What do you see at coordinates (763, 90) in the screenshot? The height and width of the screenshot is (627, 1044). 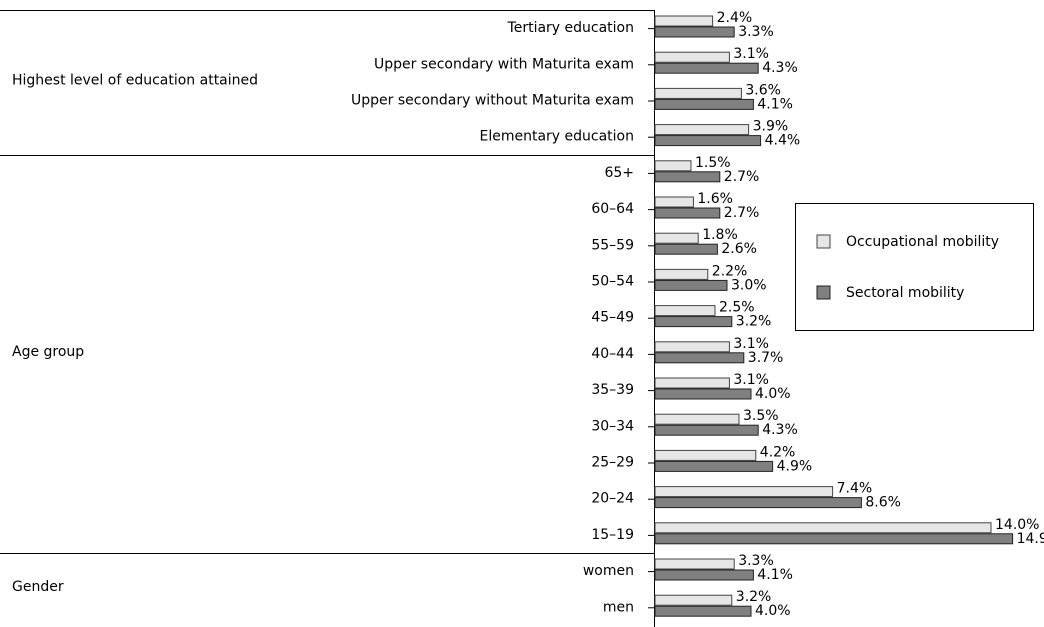 I see `value-label: 3.6%` at bounding box center [763, 90].